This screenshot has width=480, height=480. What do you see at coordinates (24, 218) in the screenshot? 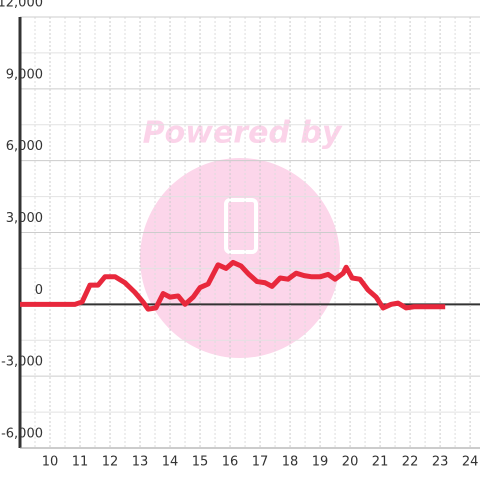
I see `y-tick-label: 3,000` at bounding box center [24, 218].